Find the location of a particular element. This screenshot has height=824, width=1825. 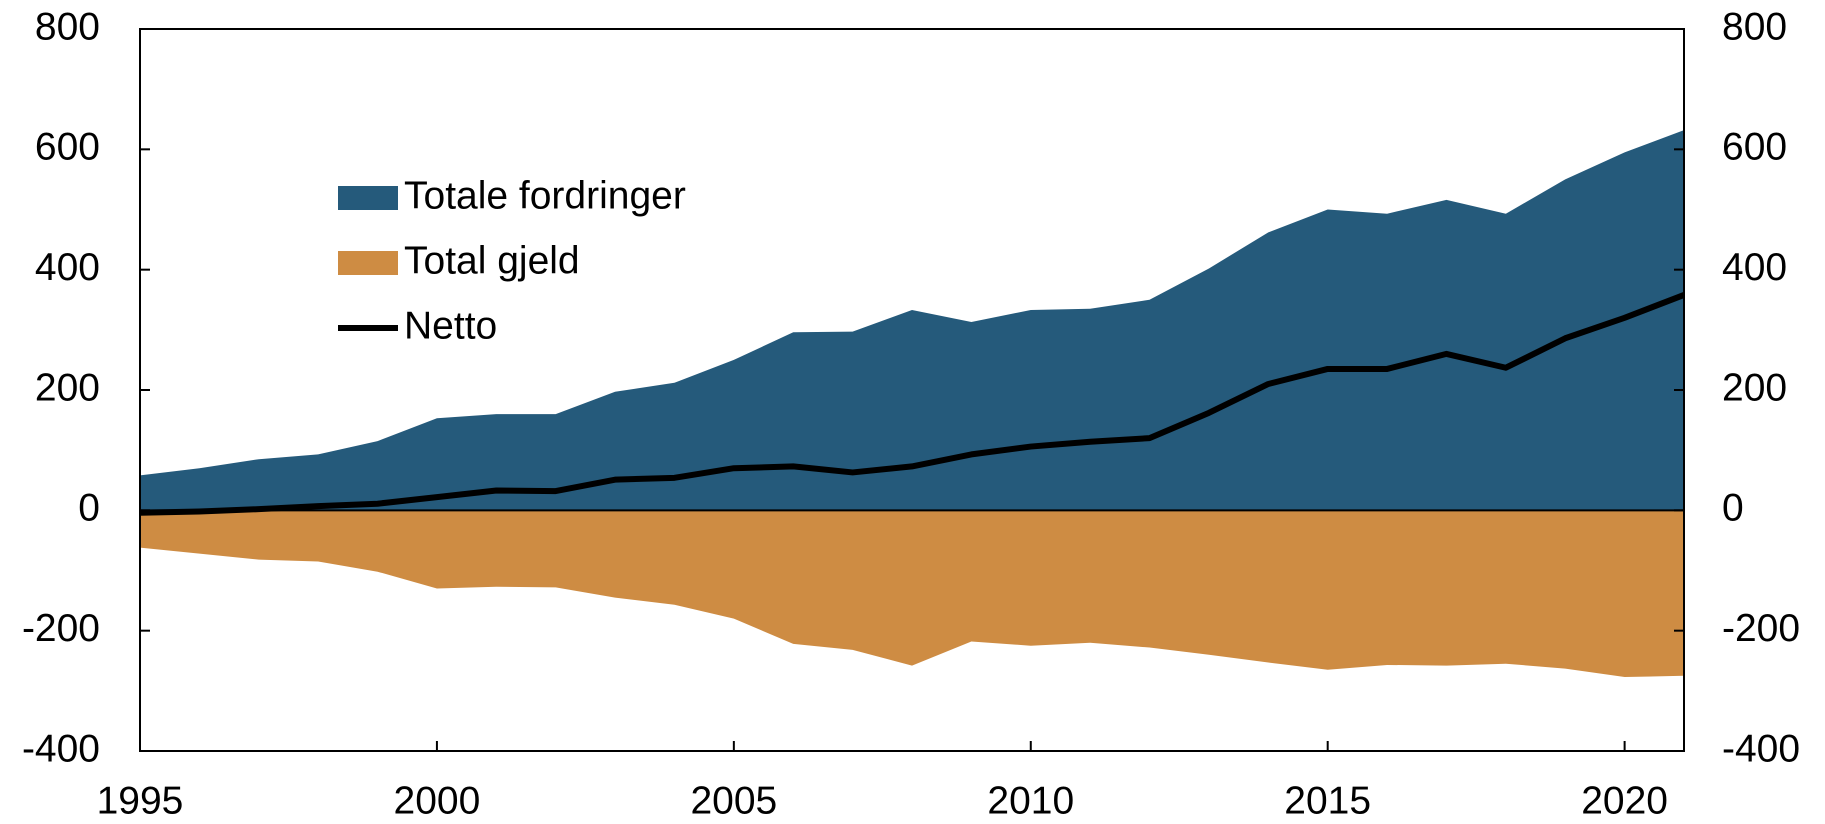

legend-label: Netto is located at coordinates (450, 325).